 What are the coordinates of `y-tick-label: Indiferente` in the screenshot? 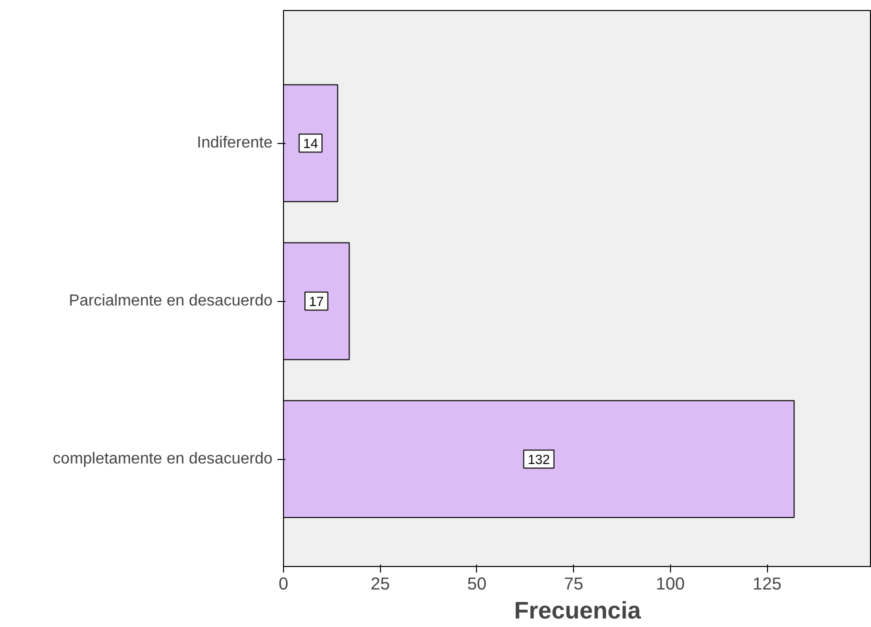 It's located at (234, 143).